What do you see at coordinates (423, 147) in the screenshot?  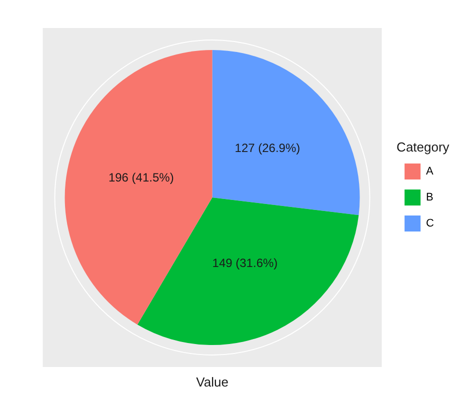 I see `legend-title: Category` at bounding box center [423, 147].